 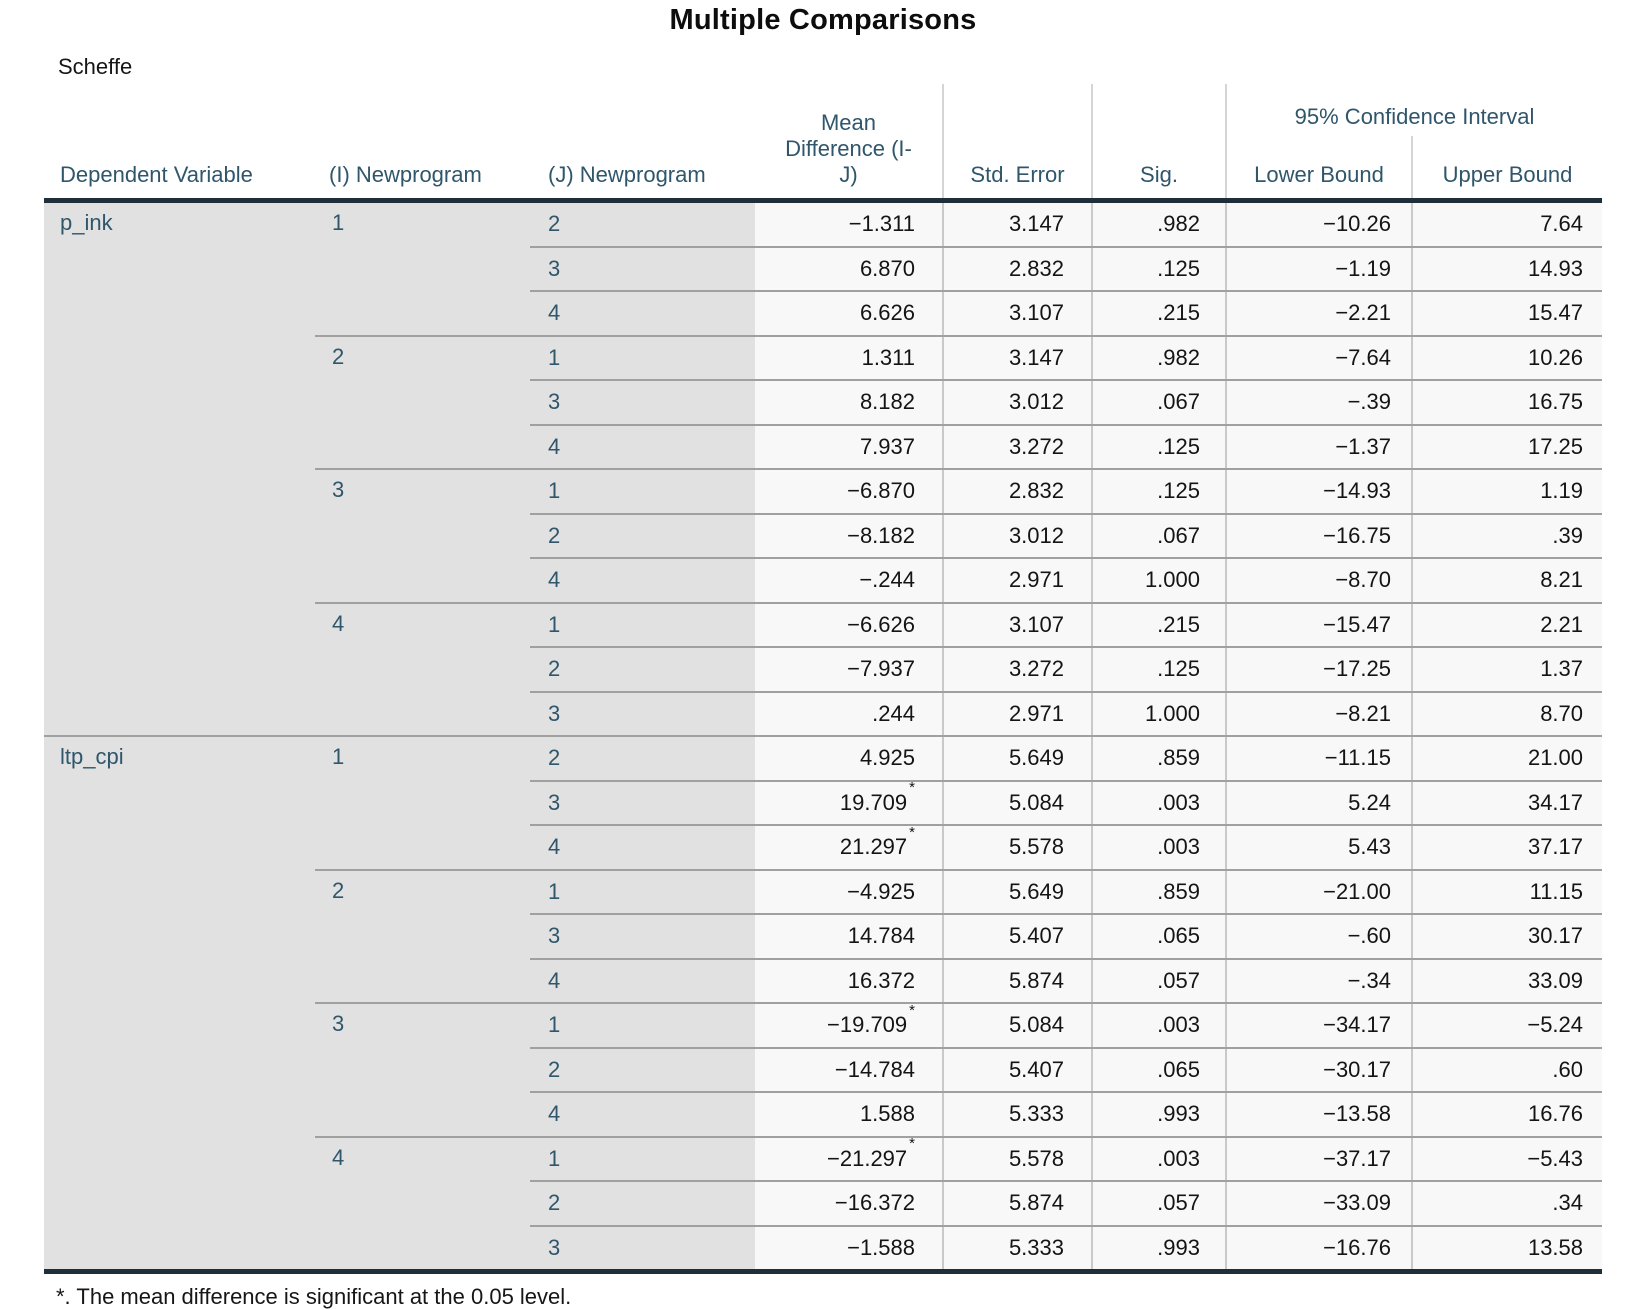 I want to click on table-row: 3 1 −19.709* 5.084.003 −34.17 −5.24, so click(x=823, y=1070).